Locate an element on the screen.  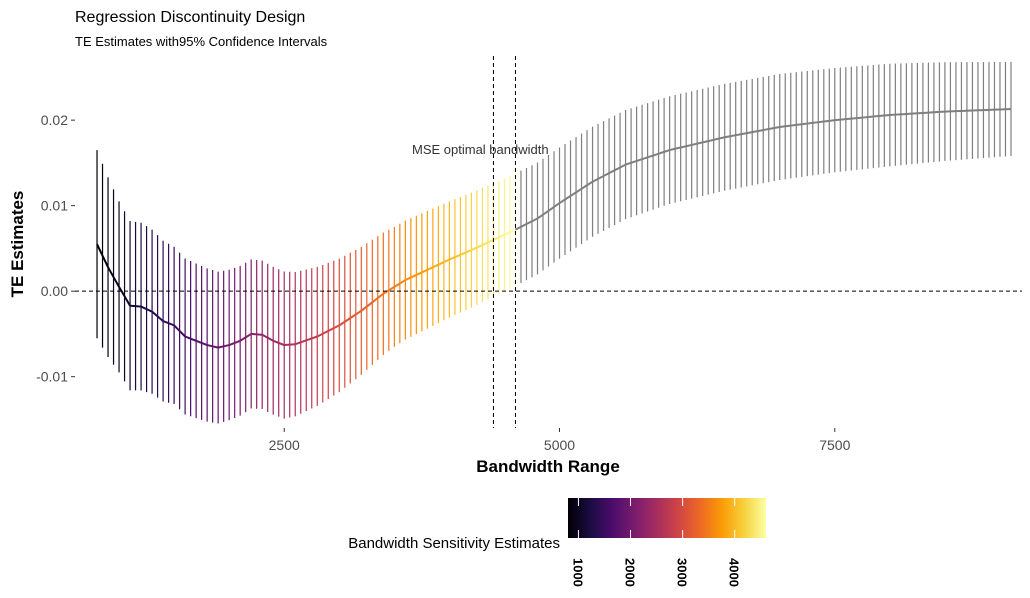
x-tick-label: 7500 is located at coordinates (834, 445).